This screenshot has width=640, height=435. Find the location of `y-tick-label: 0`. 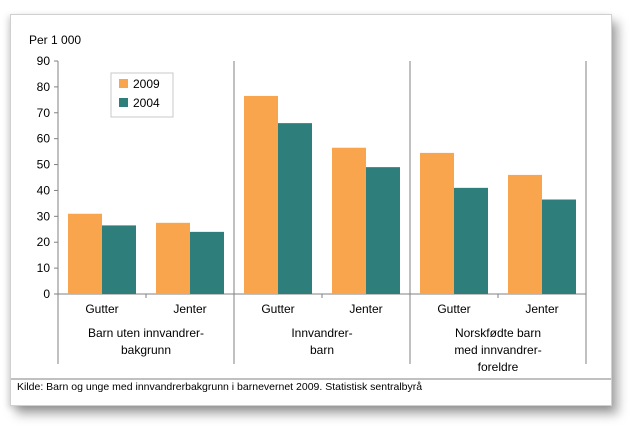

y-tick-label: 0 is located at coordinates (46, 294).